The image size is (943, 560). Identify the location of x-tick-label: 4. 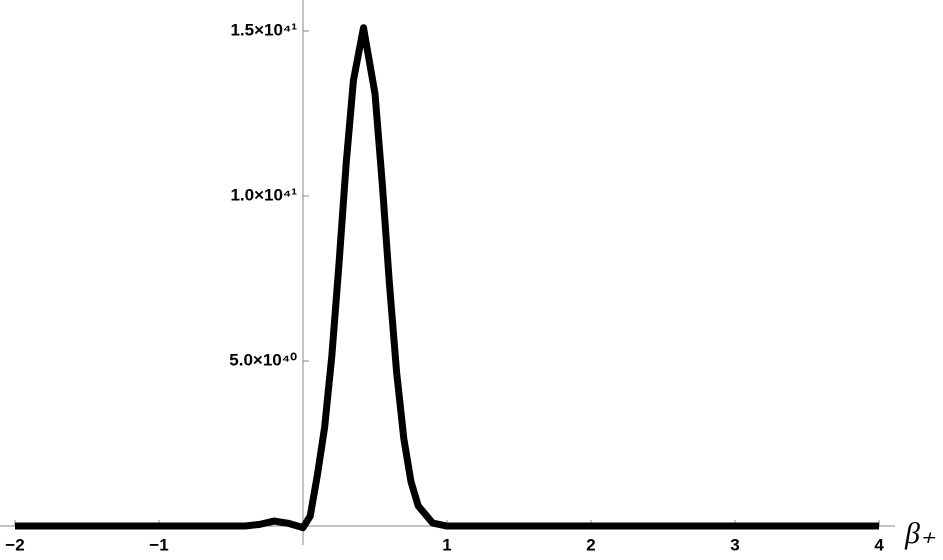
(879, 544).